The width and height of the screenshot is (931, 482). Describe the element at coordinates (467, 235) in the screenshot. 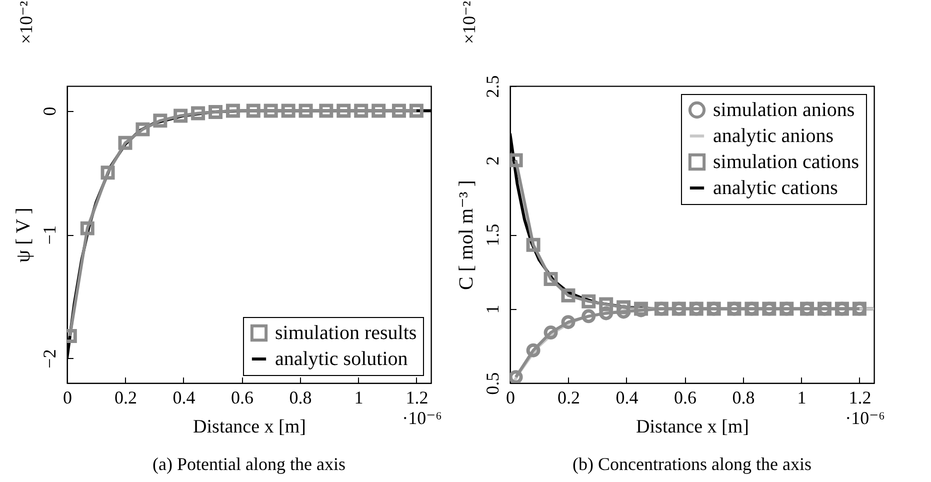

I see `y-axis-title: C [ mol m⁻³ ]` at that location.